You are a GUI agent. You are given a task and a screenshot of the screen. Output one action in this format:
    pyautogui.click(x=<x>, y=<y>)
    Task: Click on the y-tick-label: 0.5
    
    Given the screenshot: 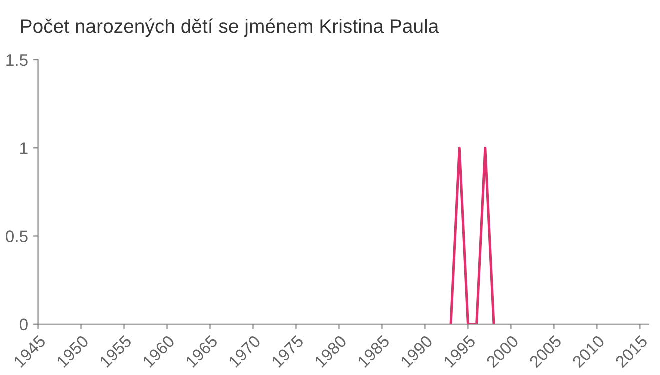 What is the action you would take?
    pyautogui.click(x=17, y=236)
    